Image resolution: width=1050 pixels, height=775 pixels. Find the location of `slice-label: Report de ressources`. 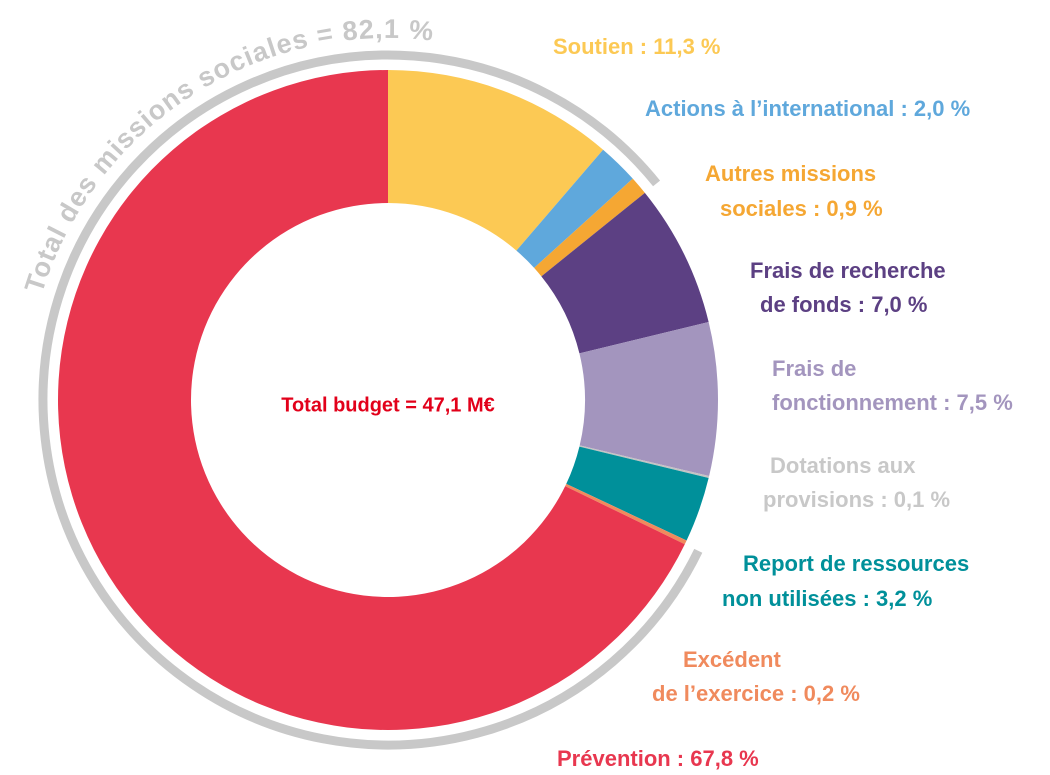

slice-label: Report de ressources is located at coordinates (856, 563).